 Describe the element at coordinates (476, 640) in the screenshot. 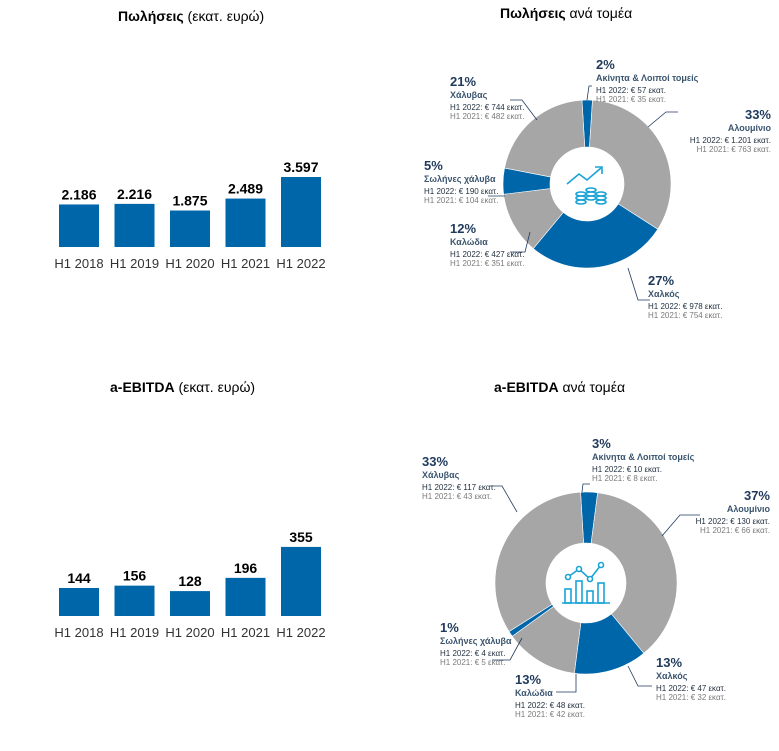

I see `ebitda-steel-pipes-name: Σωλήνες χάλυβα` at that location.